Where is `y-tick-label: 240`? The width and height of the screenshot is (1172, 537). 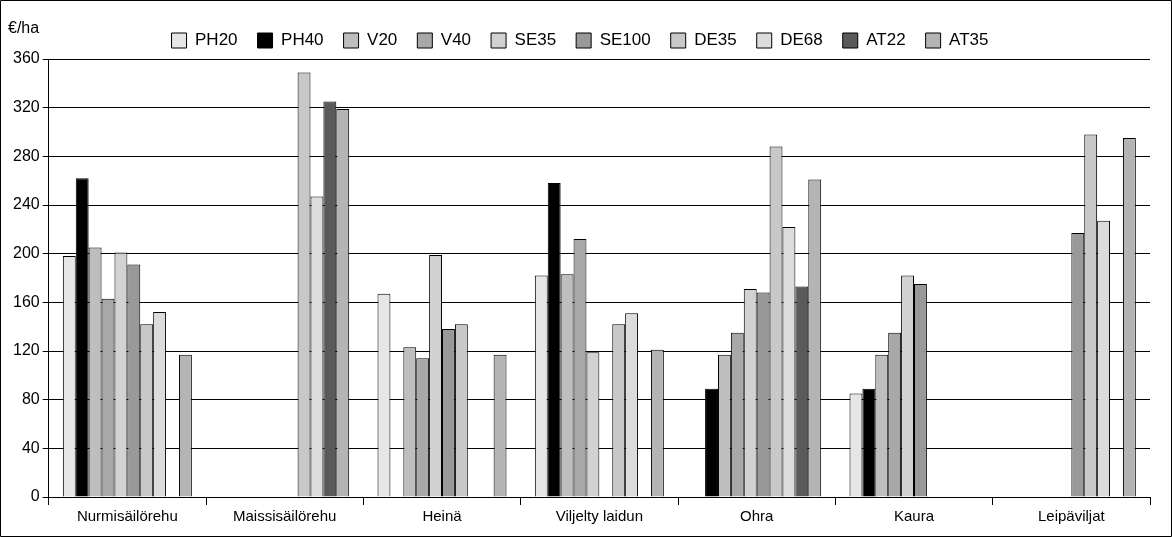
y-tick-label: 240 is located at coordinates (26, 204).